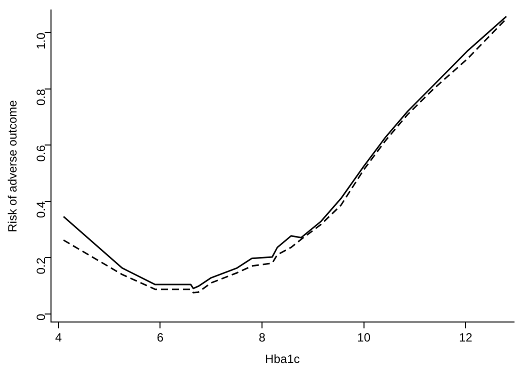 This screenshot has height=373, width=520. I want to click on y-tick-label: 0.4, so click(41, 209).